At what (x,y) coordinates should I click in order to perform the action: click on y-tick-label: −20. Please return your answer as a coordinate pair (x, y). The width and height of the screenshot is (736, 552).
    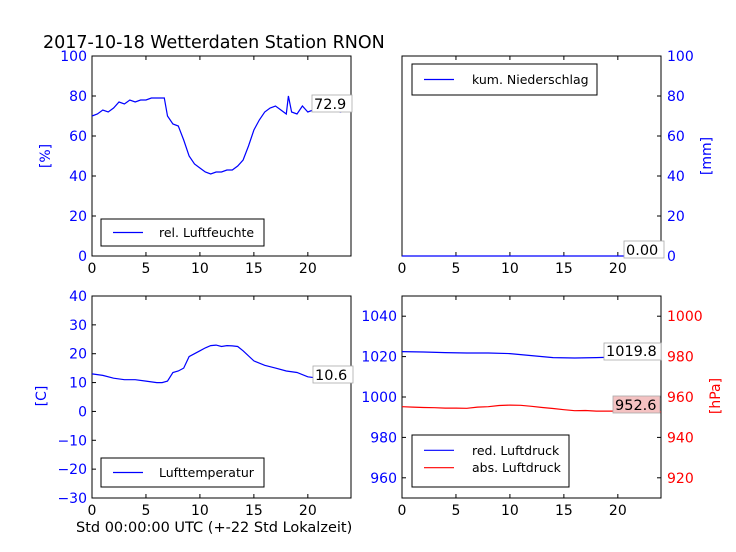
    Looking at the image, I should click on (72, 470).